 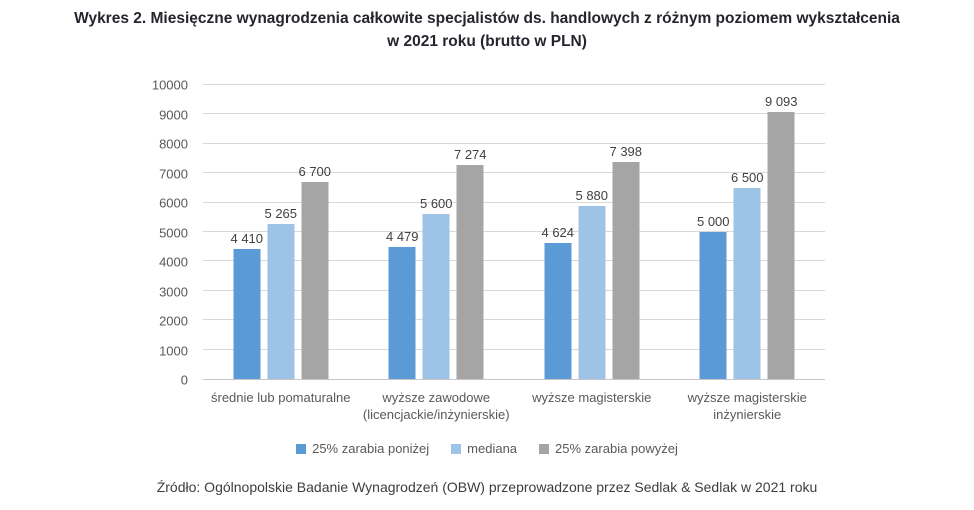 What do you see at coordinates (747, 406) in the screenshot?
I see `x-axis-category-label: wyższe magisterskie inżynierskie` at bounding box center [747, 406].